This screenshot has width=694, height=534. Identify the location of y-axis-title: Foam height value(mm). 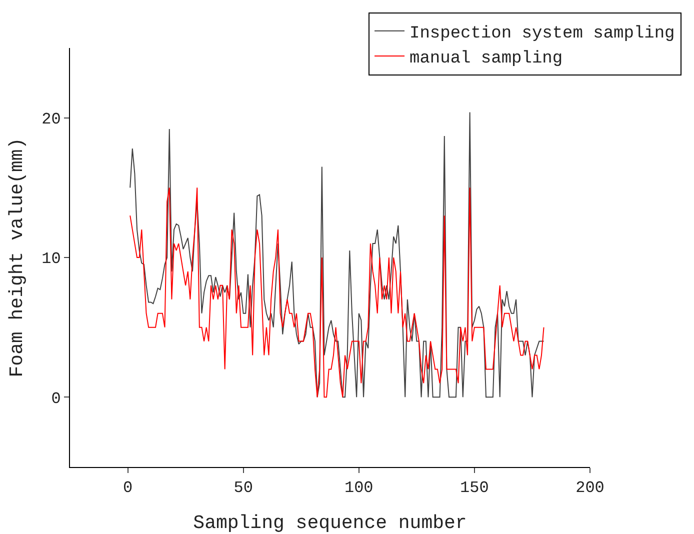
(17, 258).